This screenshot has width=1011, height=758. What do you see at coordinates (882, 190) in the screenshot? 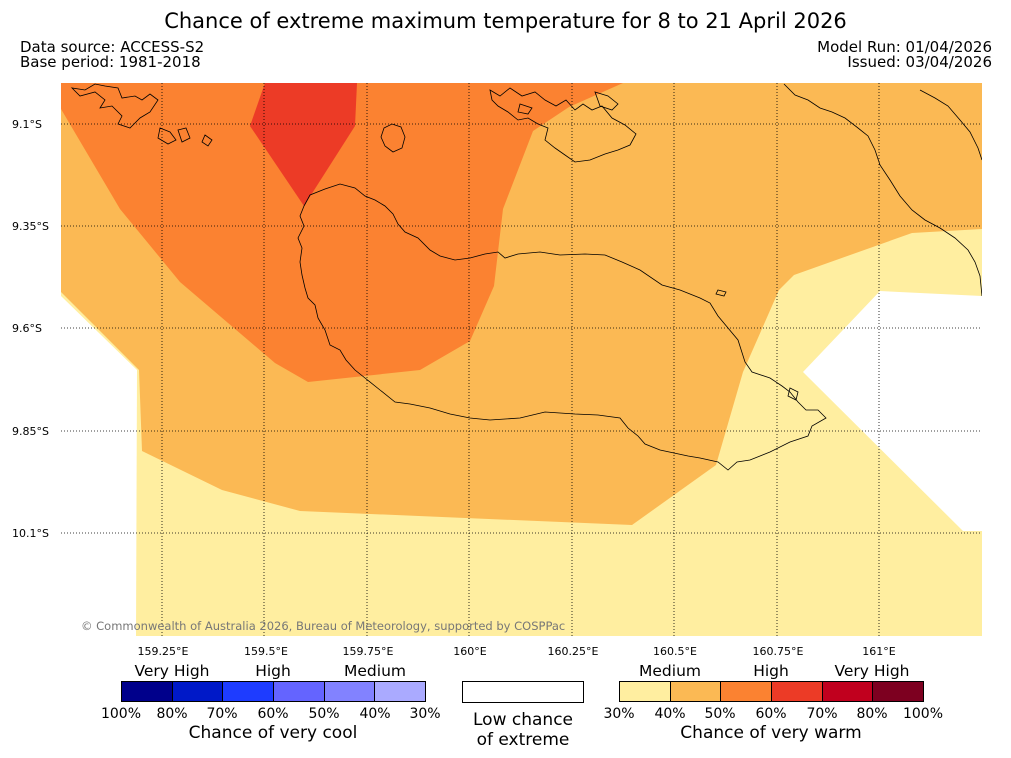
I see `coastline-malaita` at bounding box center [882, 190].